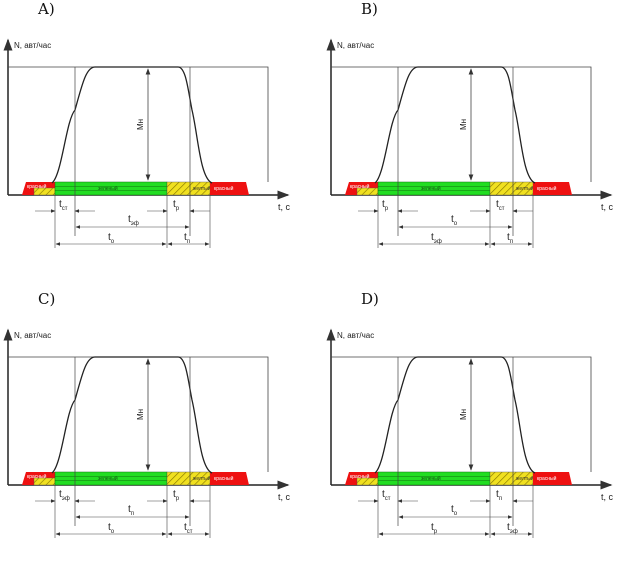 The image size is (622, 563). What do you see at coordinates (131, 510) in the screenshot?
I see `middle-label: tп` at bounding box center [131, 510].